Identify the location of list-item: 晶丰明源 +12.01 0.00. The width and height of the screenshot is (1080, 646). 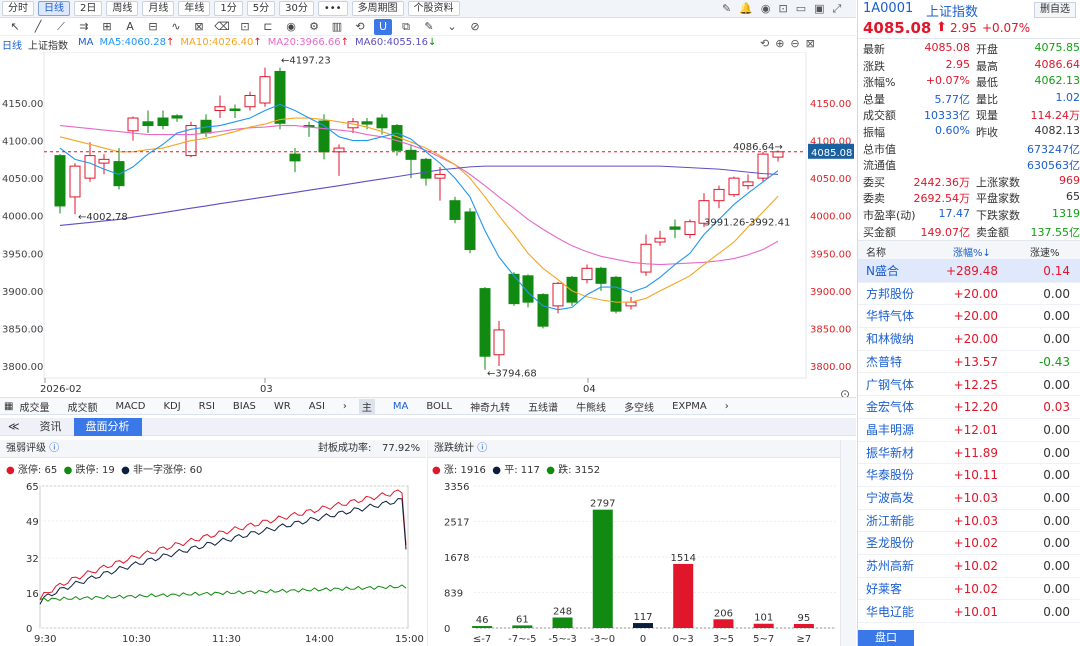
(969, 430).